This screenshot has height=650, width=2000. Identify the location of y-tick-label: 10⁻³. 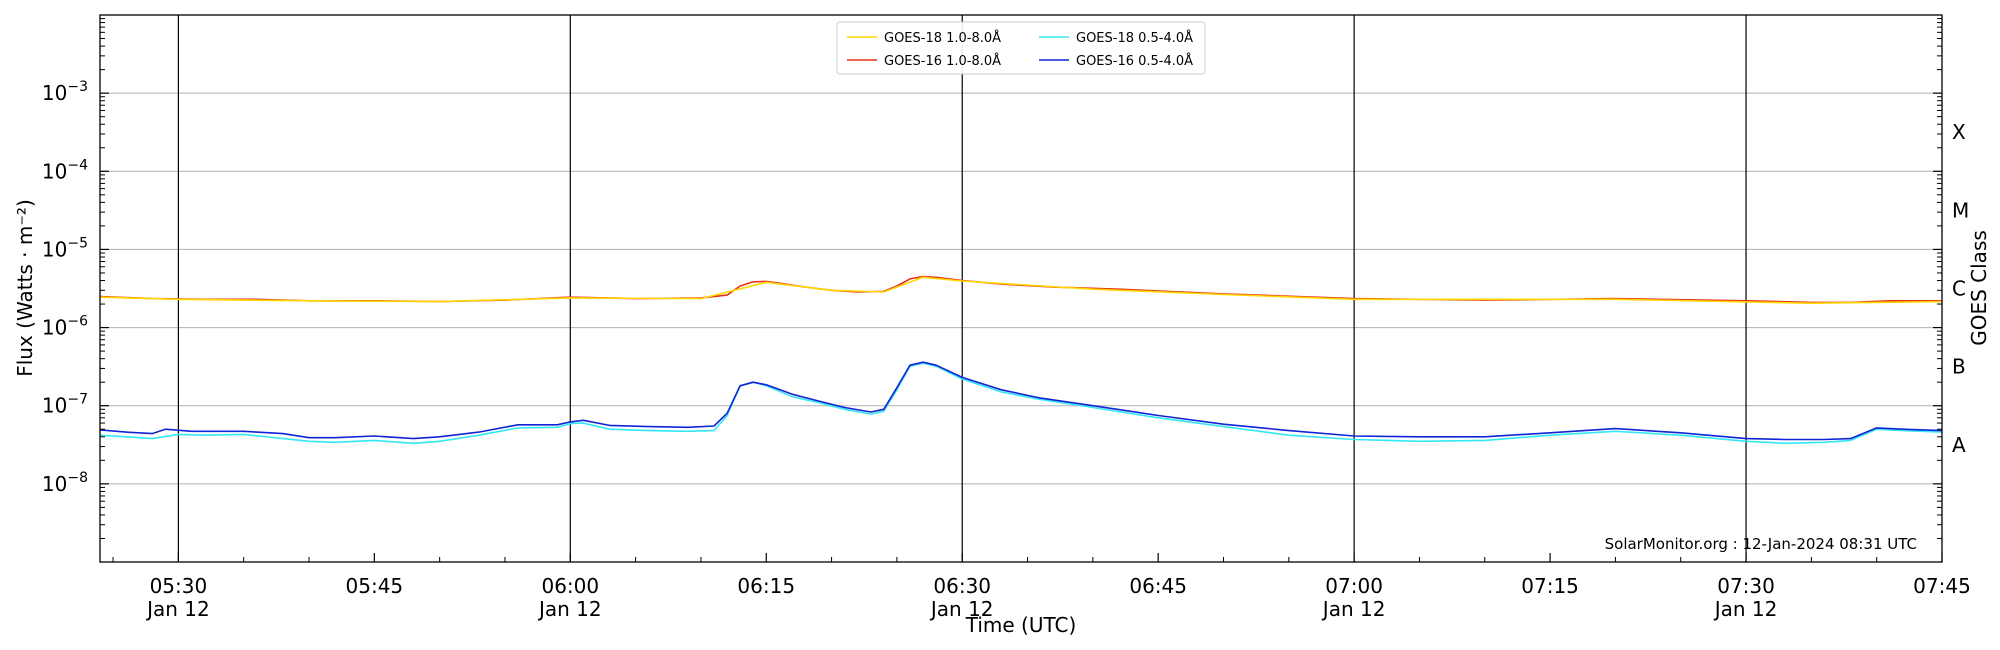
(65, 92).